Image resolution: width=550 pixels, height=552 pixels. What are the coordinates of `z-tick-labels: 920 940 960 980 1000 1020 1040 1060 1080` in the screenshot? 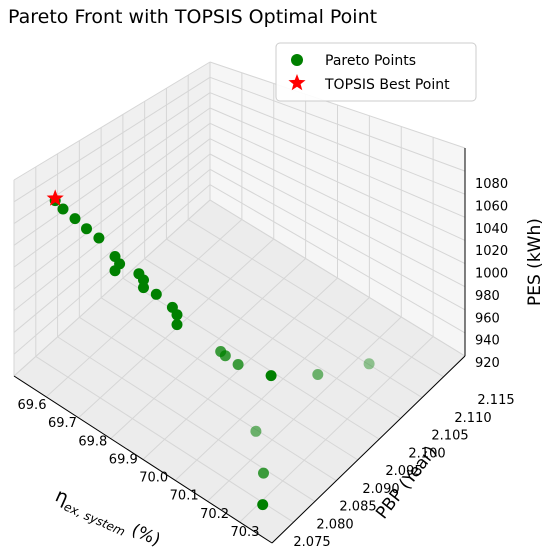 It's located at (491, 274).